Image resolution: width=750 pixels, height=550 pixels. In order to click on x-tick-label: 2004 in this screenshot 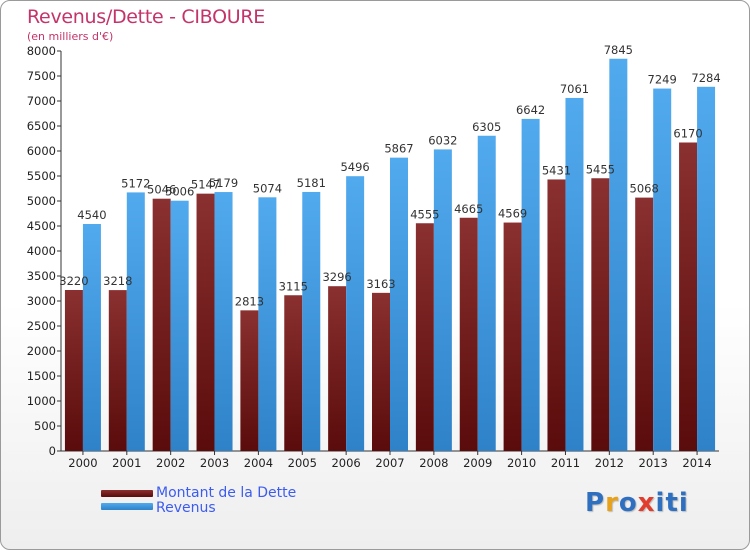, I will do `click(258, 463)`.